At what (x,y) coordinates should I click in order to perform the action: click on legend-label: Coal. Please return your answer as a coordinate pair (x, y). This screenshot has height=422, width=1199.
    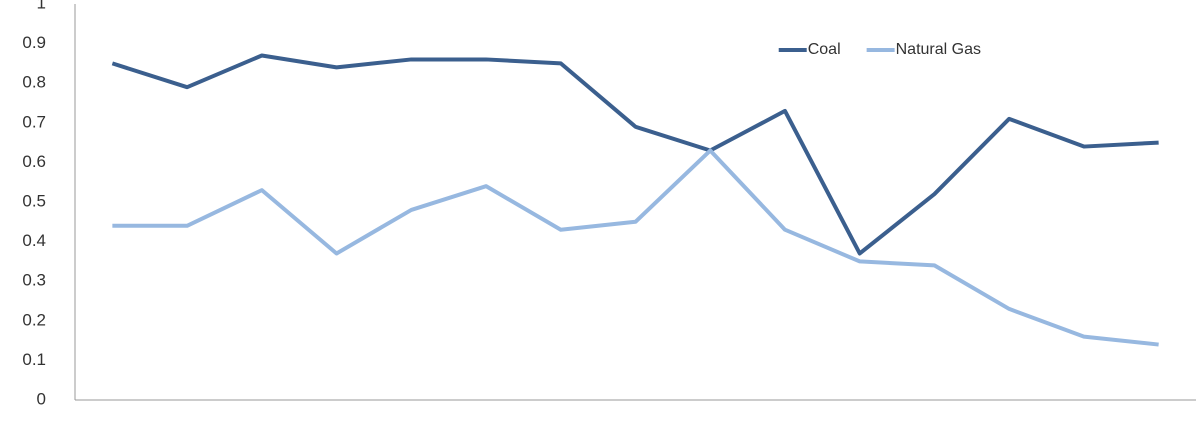
    Looking at the image, I should click on (824, 49).